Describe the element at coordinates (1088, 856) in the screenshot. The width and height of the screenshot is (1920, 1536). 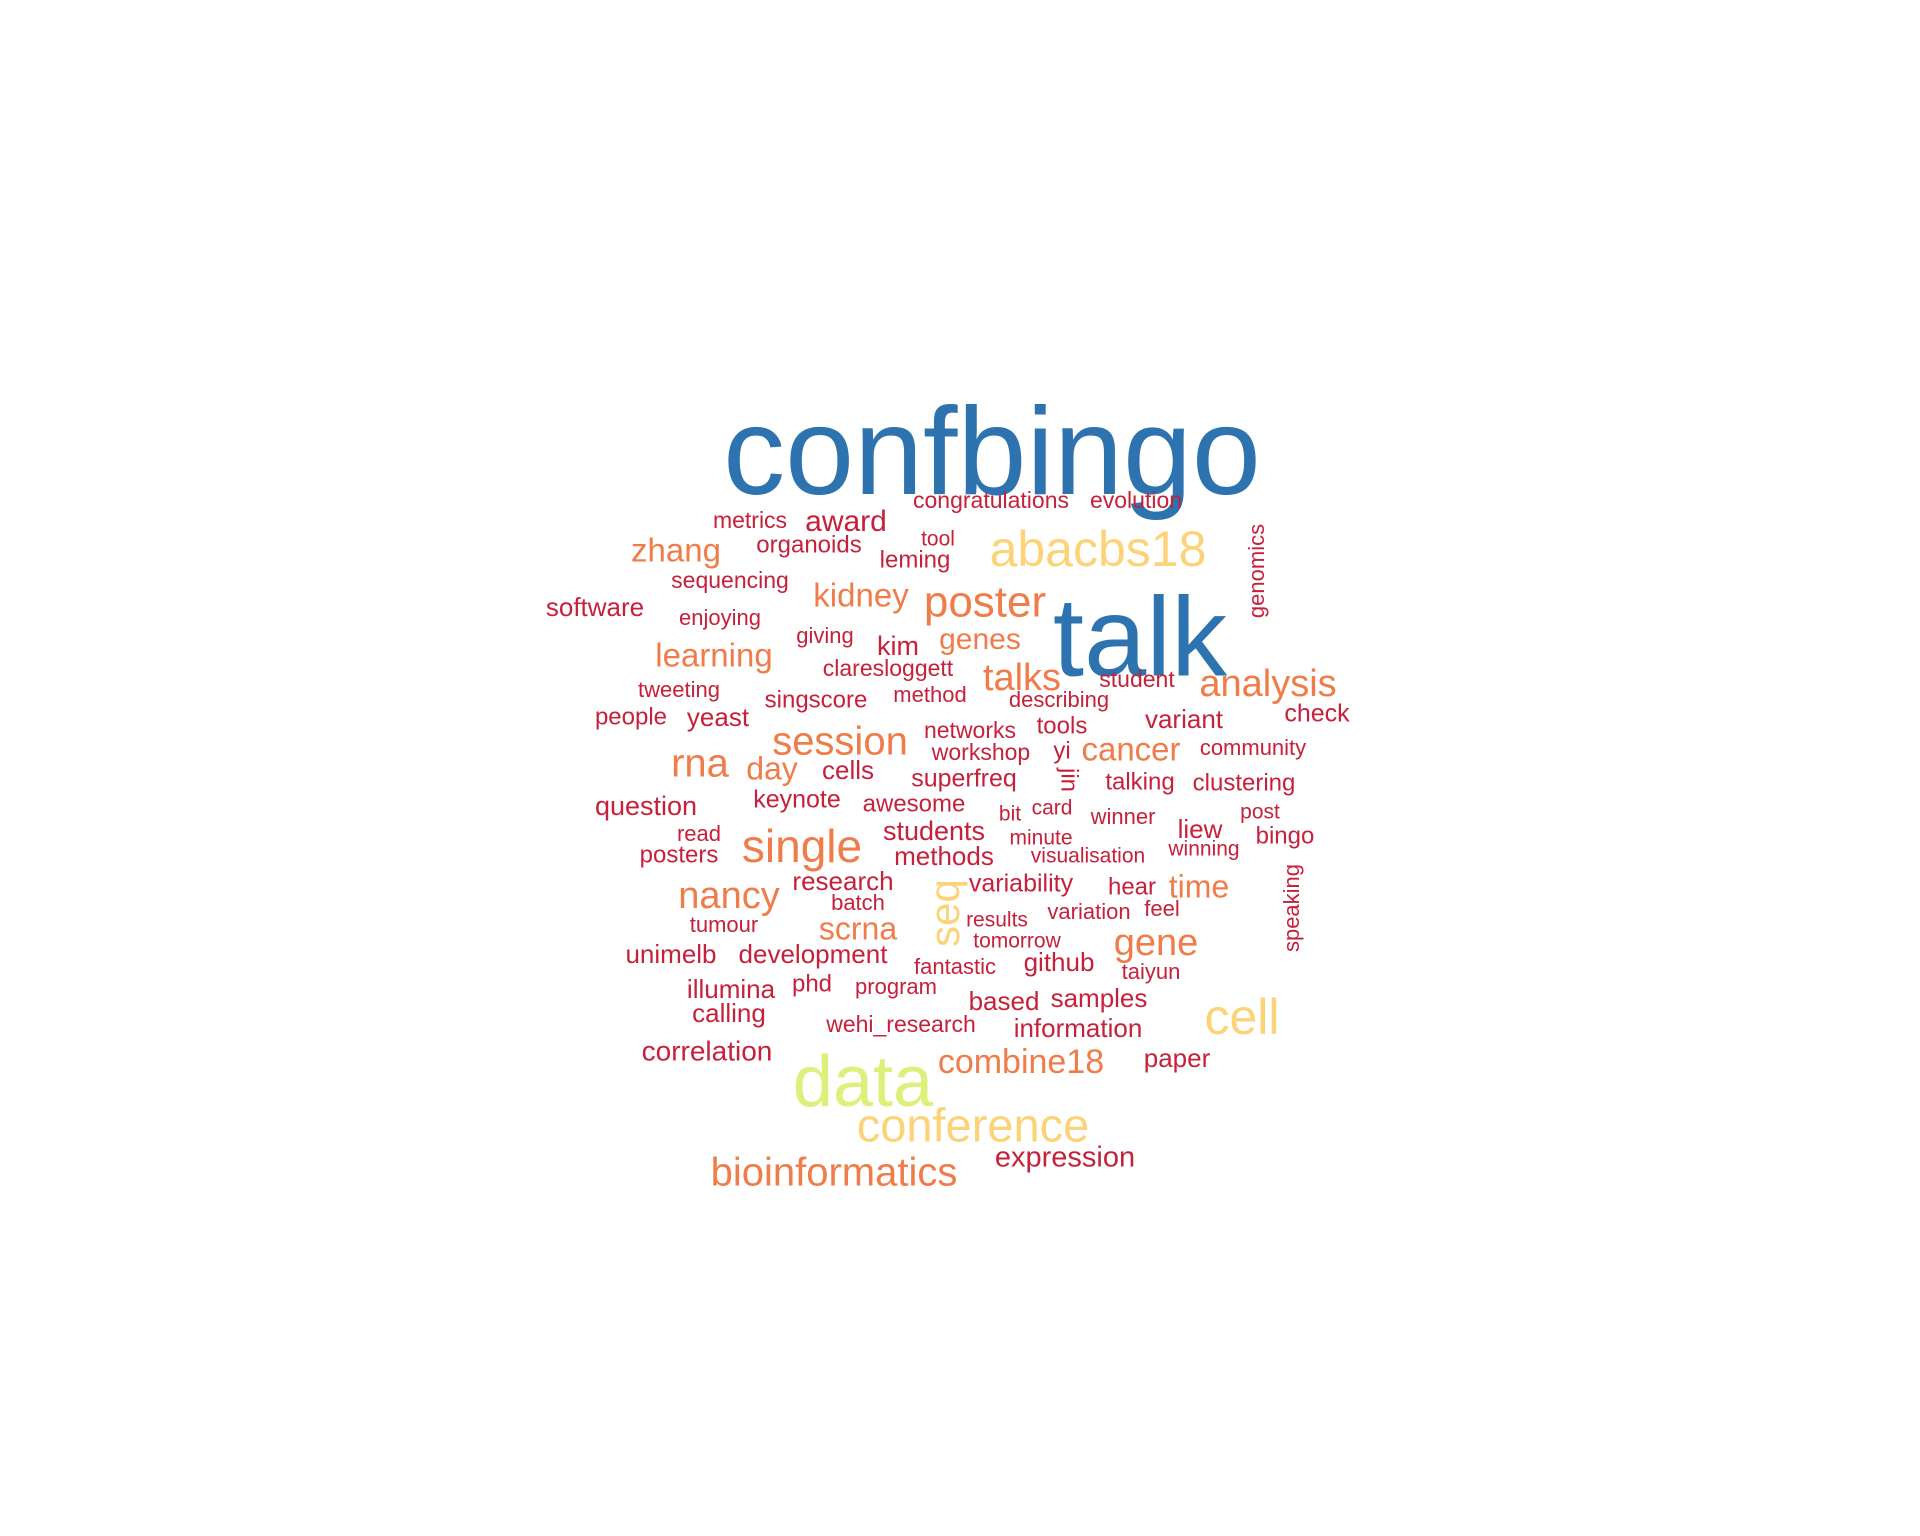
I see `word-visualisation: visualisation` at that location.